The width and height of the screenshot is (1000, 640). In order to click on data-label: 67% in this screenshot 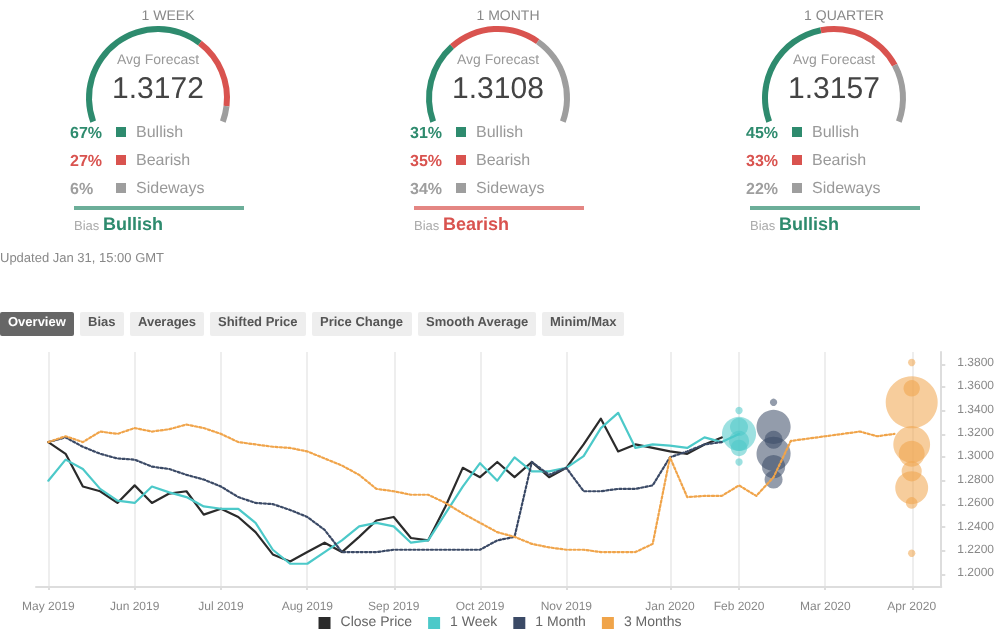, I will do `click(86, 134)`.